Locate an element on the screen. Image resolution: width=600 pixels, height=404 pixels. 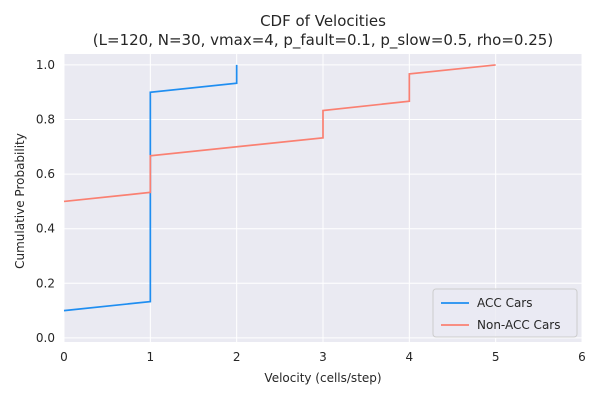
x-tick-label: 1 is located at coordinates (151, 357).